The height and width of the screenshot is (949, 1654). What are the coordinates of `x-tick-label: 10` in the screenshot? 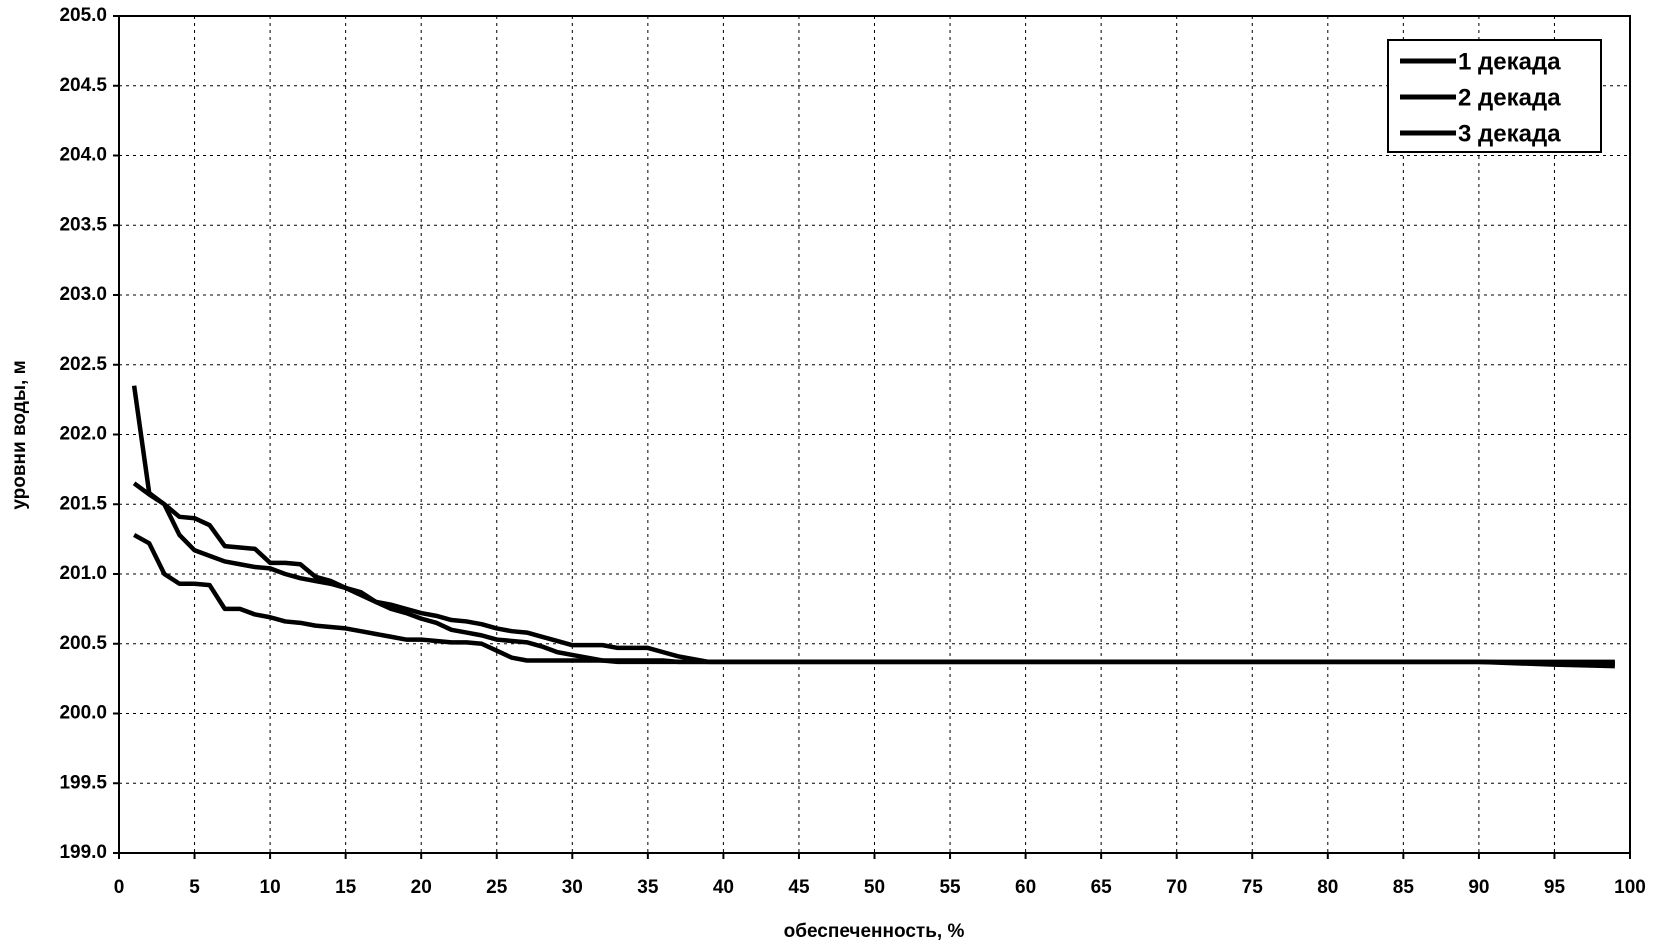 It's located at (270, 887).